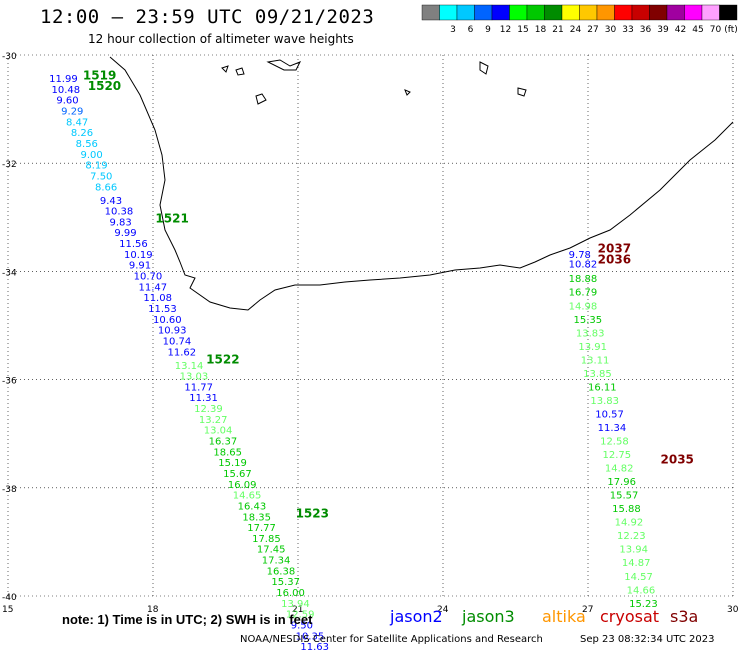 The image size is (740, 650). What do you see at coordinates (314, 646) in the screenshot?
I see `wave-height-label: 11.63` at bounding box center [314, 646].